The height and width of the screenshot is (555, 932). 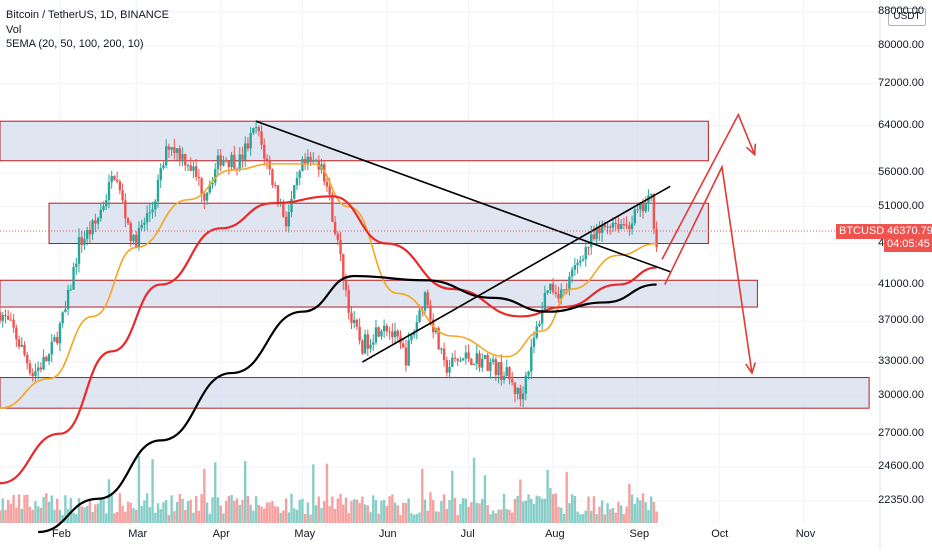 I want to click on volume-bars, so click(x=329, y=489).